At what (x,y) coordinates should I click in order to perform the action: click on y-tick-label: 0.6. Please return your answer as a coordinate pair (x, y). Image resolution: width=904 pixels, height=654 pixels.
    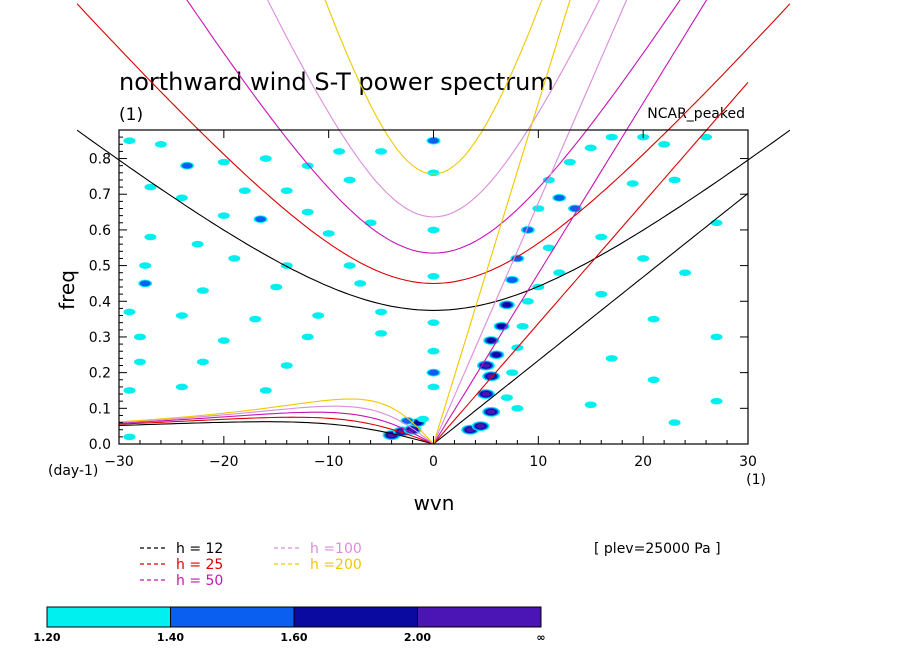
    Looking at the image, I should click on (100, 231).